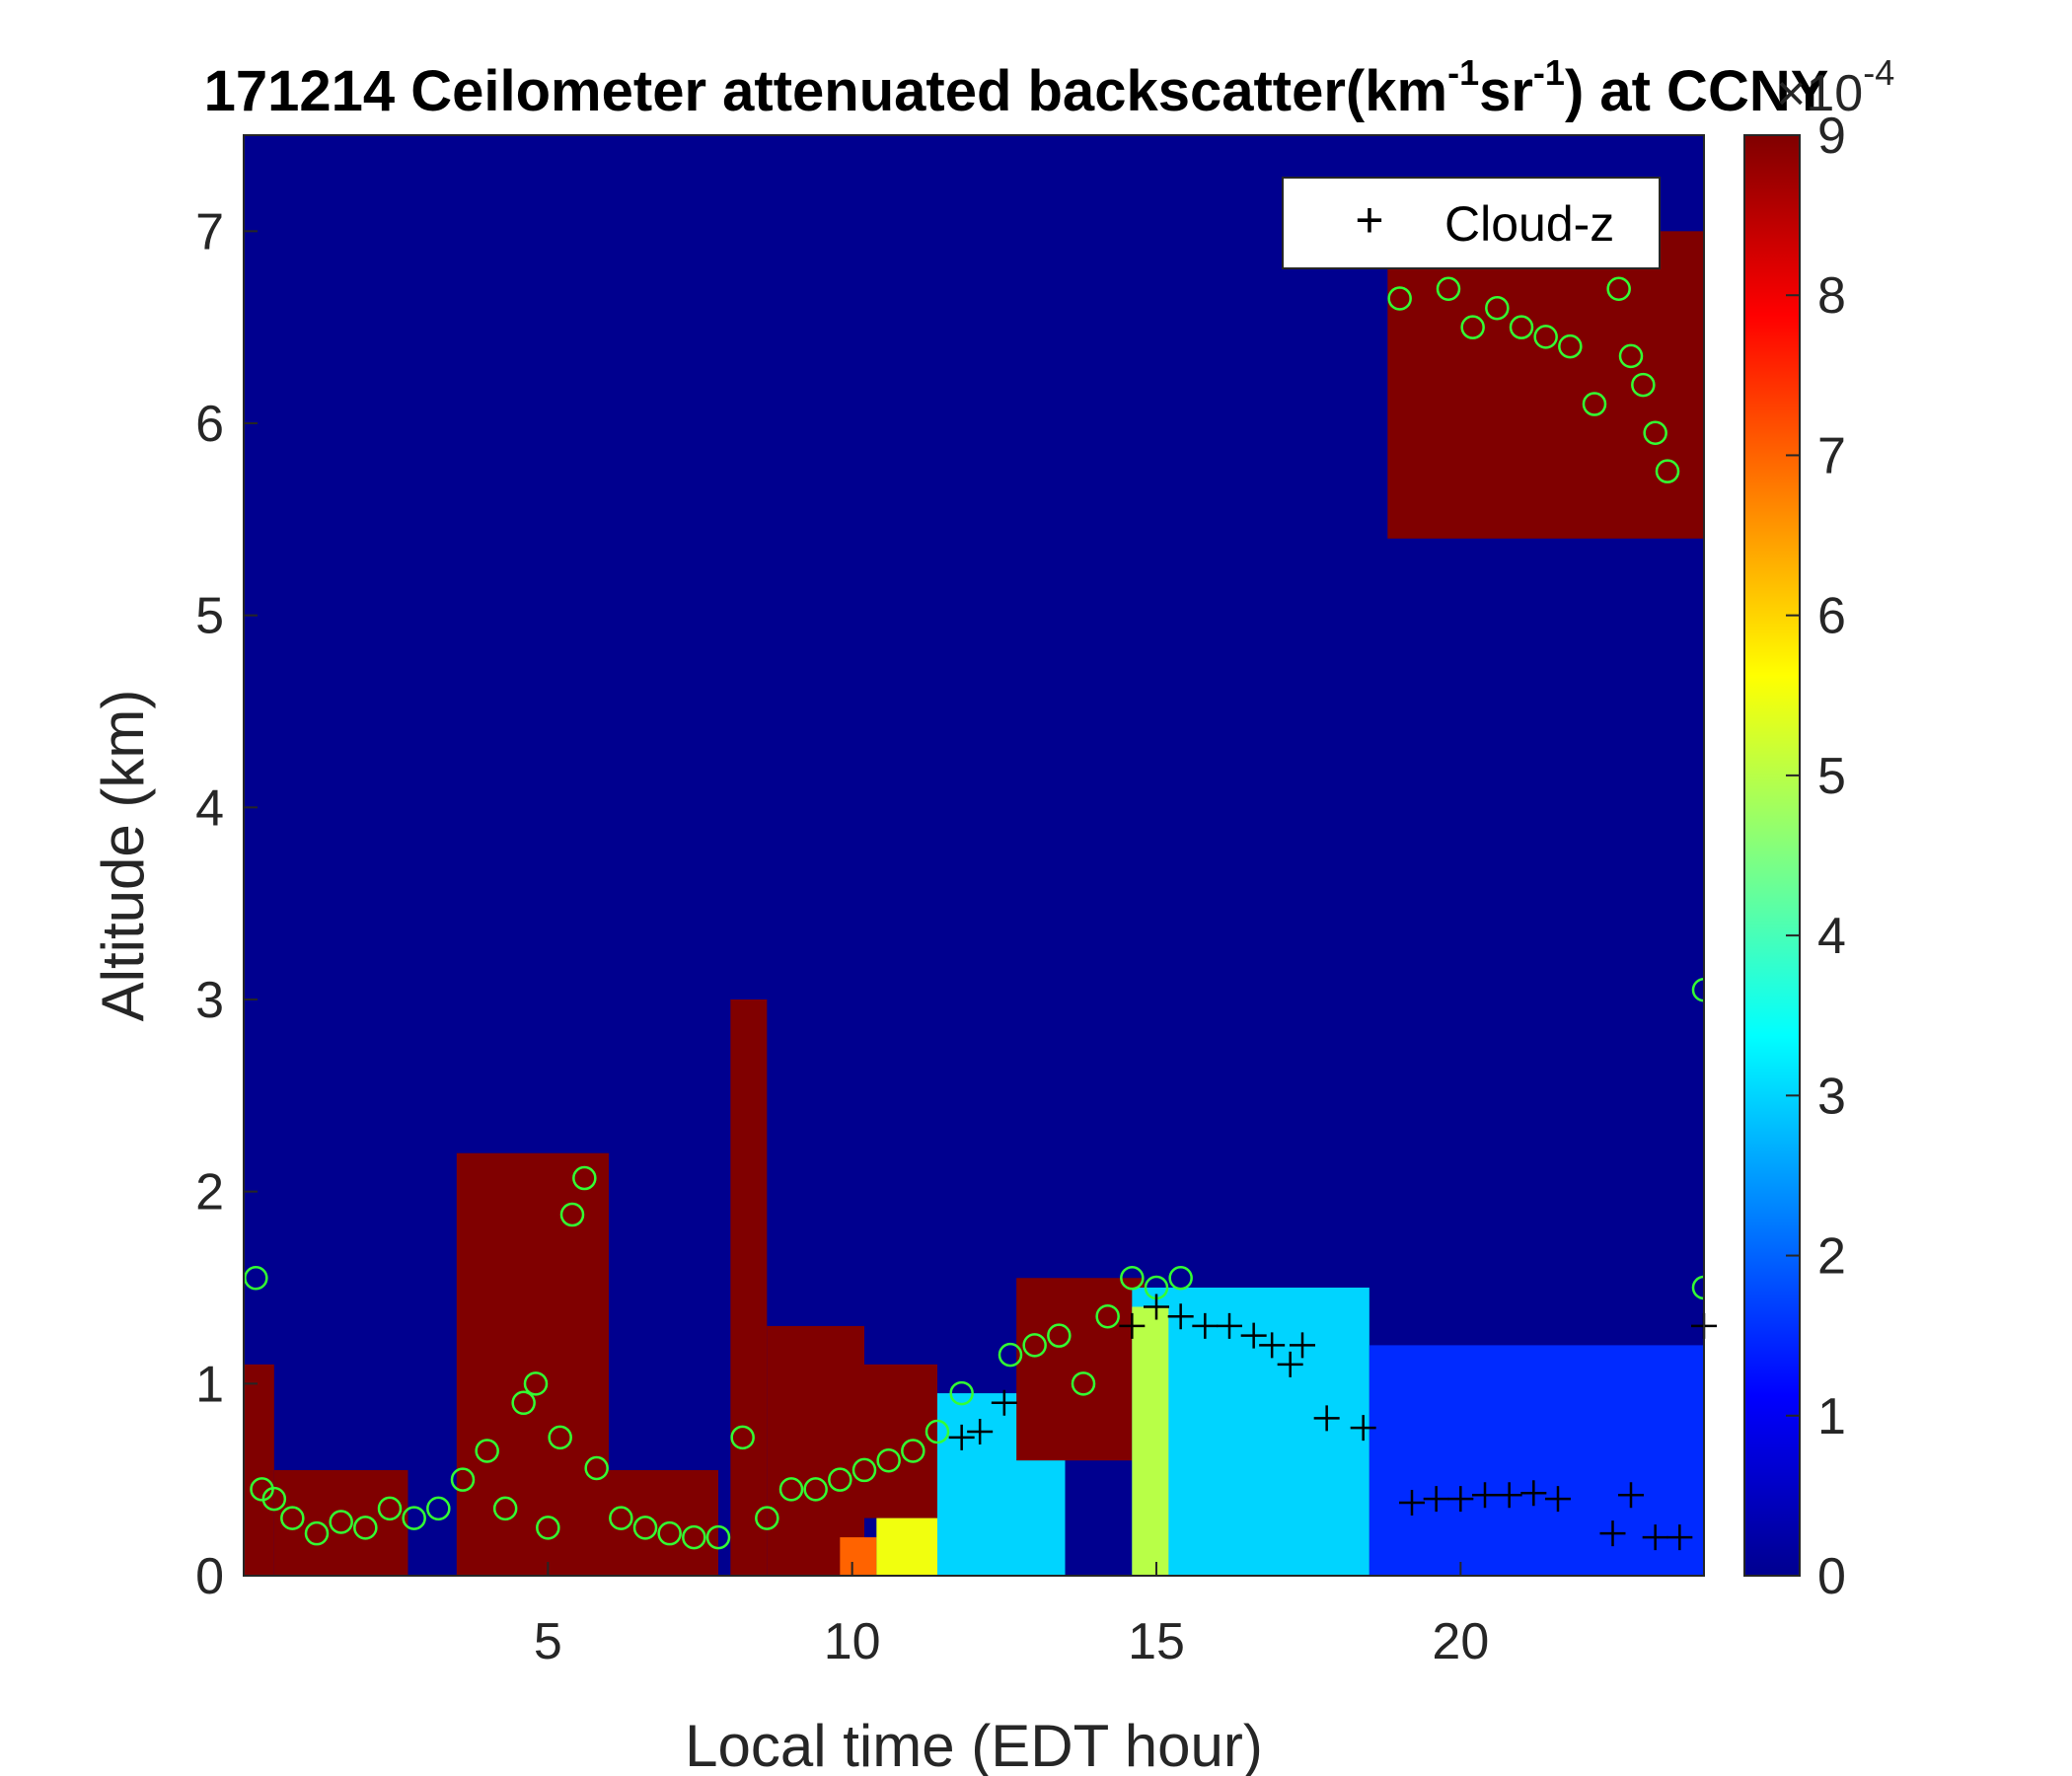  What do you see at coordinates (1832, 617) in the screenshot?
I see `colorbar-tick-label: 6` at bounding box center [1832, 617].